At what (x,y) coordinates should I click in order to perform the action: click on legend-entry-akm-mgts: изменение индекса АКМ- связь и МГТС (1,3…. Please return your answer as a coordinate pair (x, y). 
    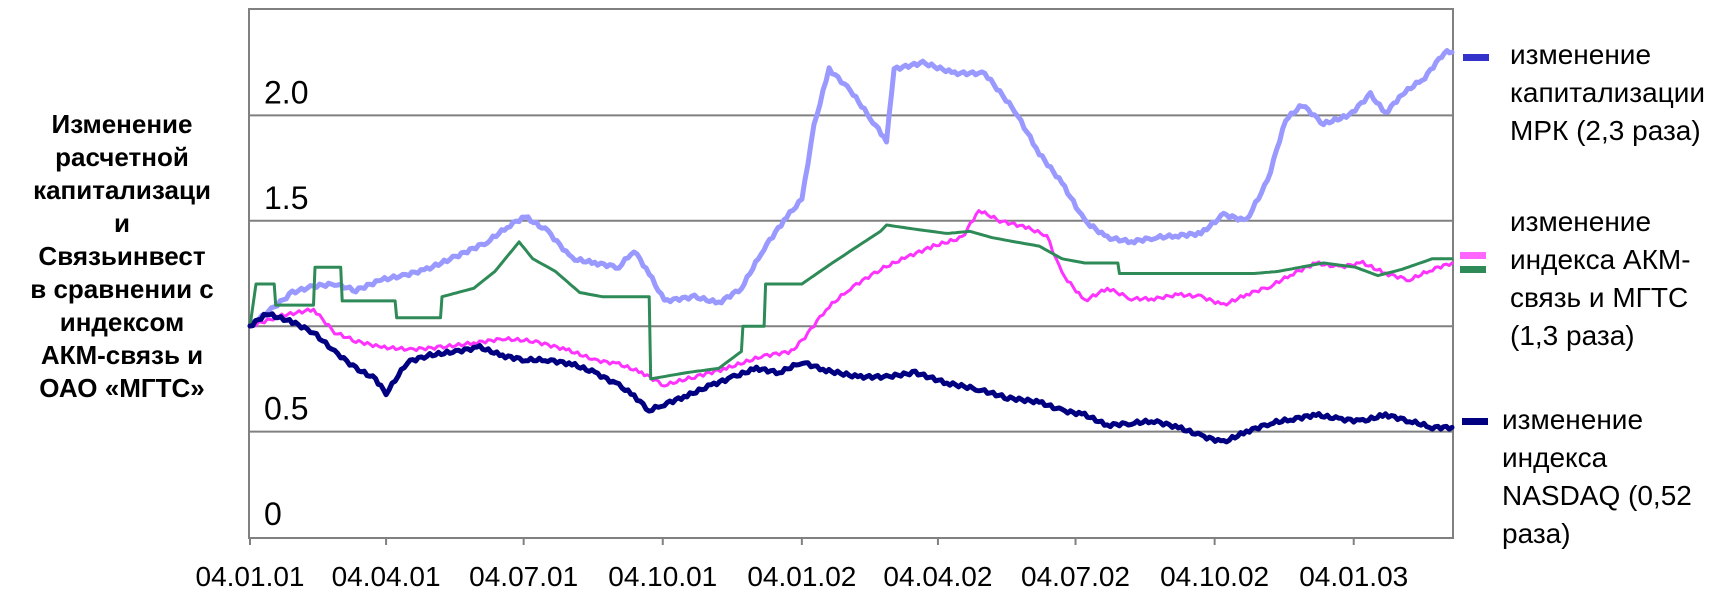
    Looking at the image, I should click on (1600, 278).